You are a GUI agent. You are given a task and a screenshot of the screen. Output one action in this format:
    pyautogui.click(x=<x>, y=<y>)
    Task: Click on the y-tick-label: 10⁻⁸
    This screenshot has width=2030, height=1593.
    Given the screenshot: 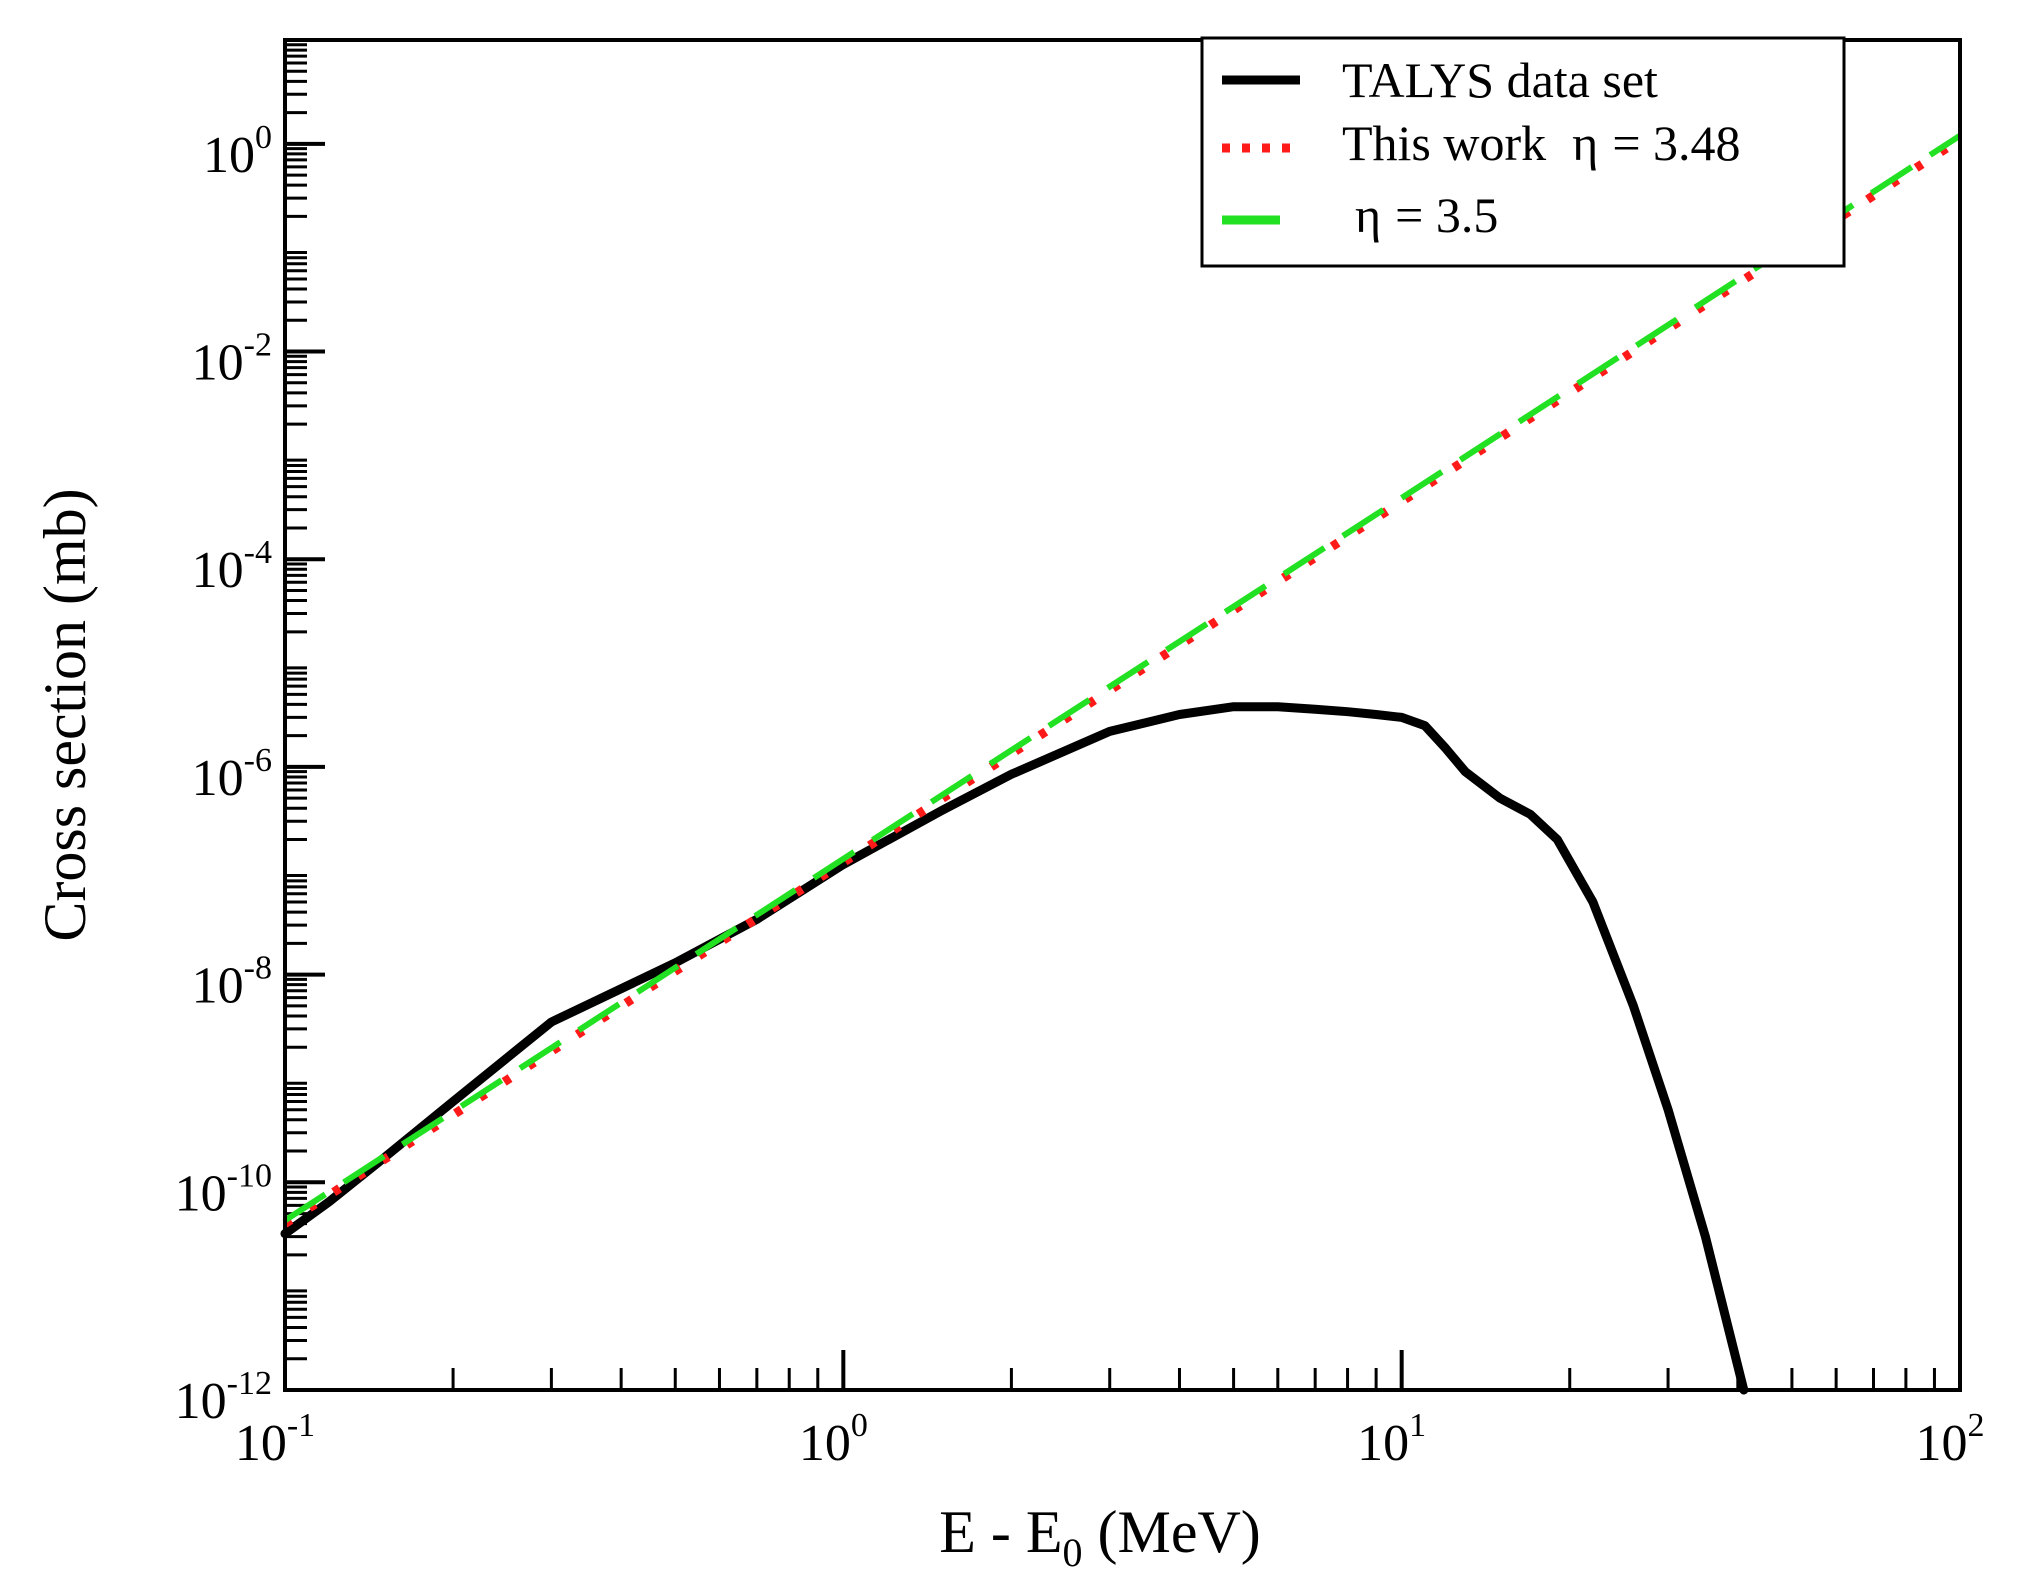 What is the action you would take?
    pyautogui.click(x=232, y=982)
    